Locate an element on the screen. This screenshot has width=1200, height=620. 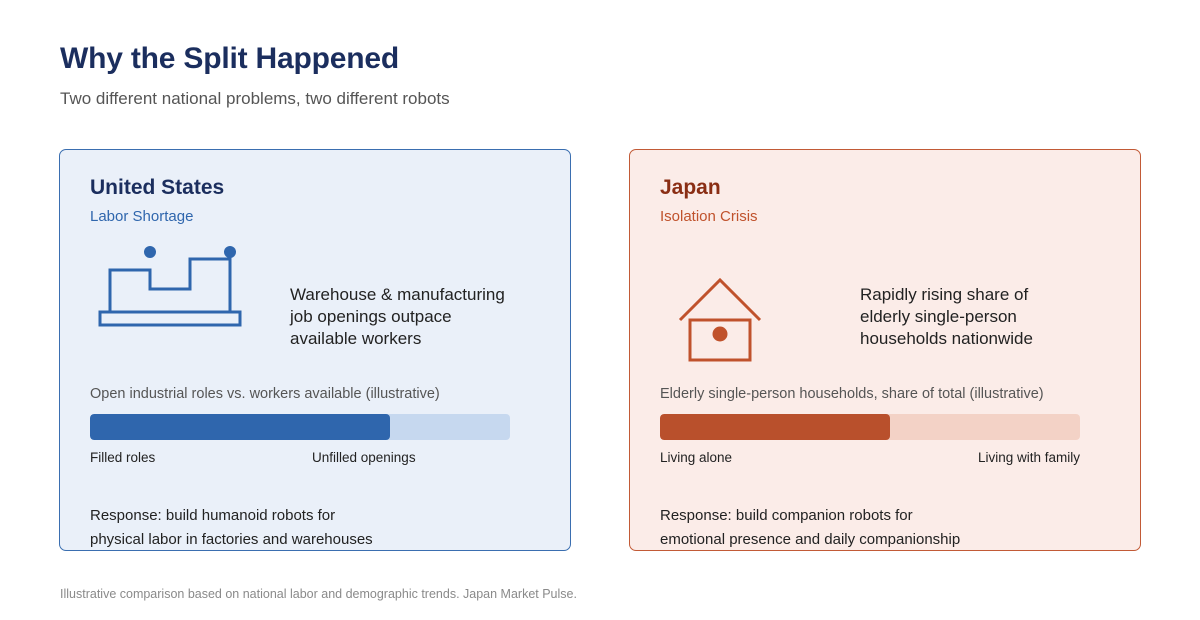
jp-bar-track is located at coordinates (870, 427).